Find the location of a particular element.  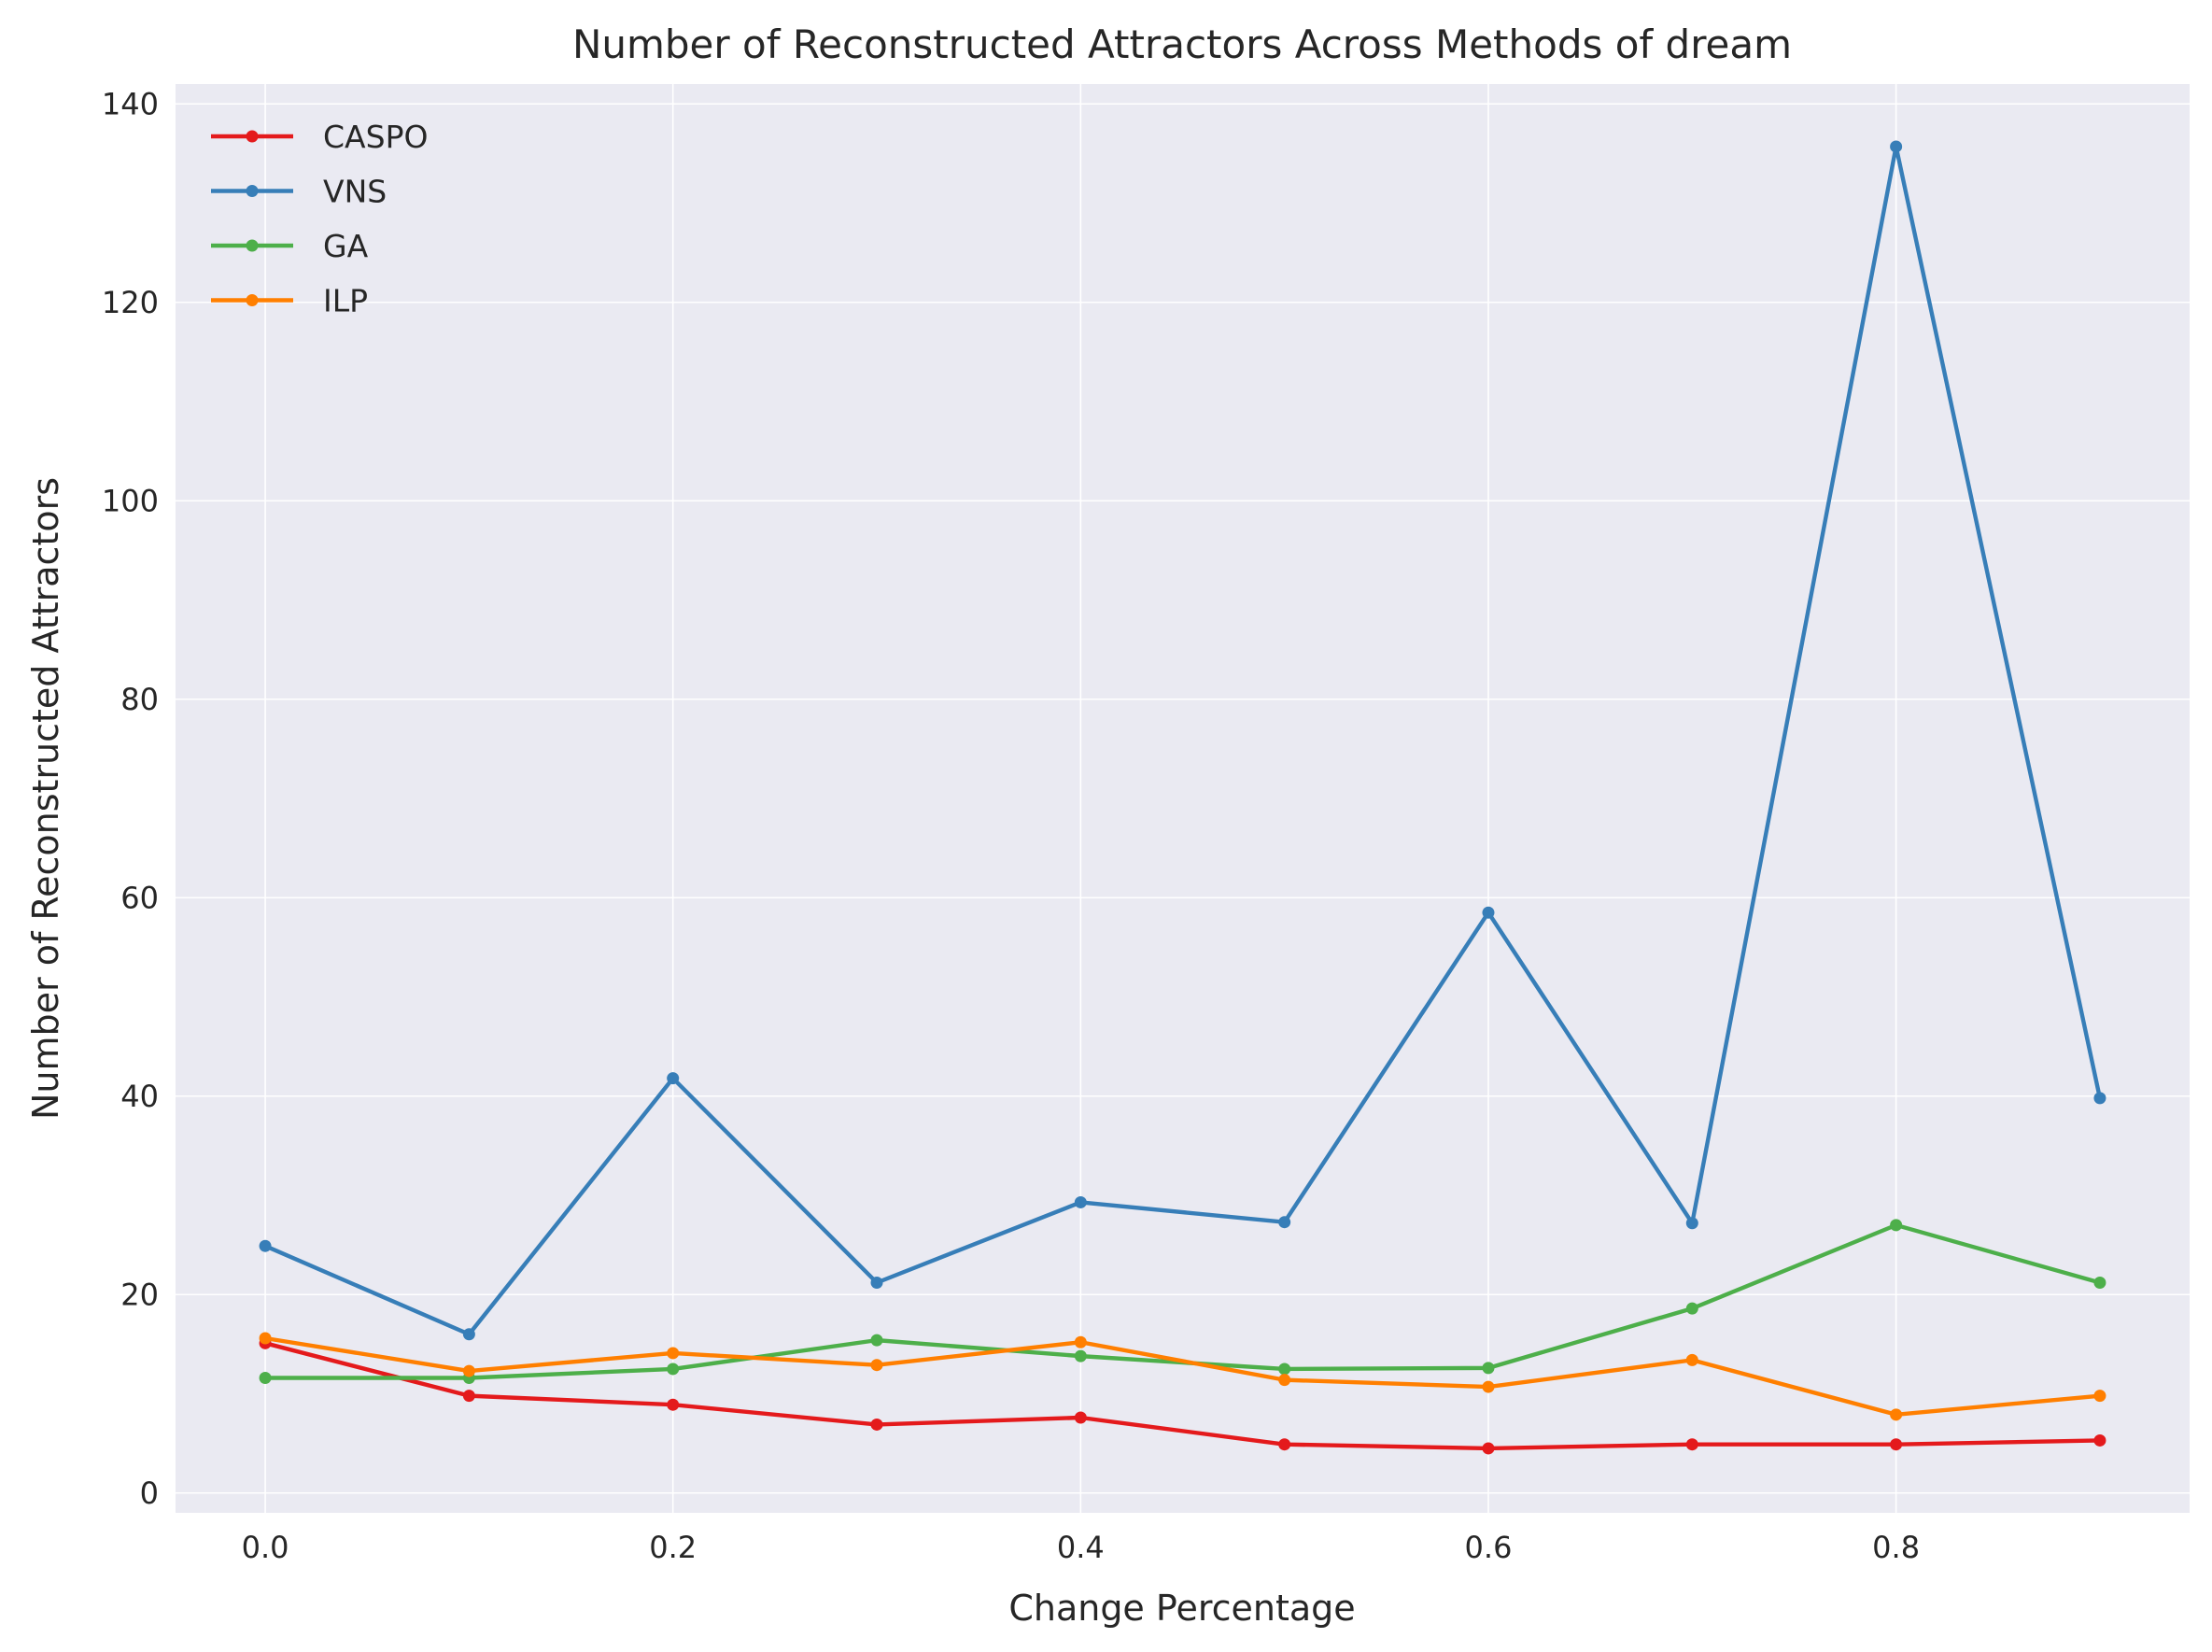

y-axis-label: Number of Reconstructed Attractors is located at coordinates (45, 798).